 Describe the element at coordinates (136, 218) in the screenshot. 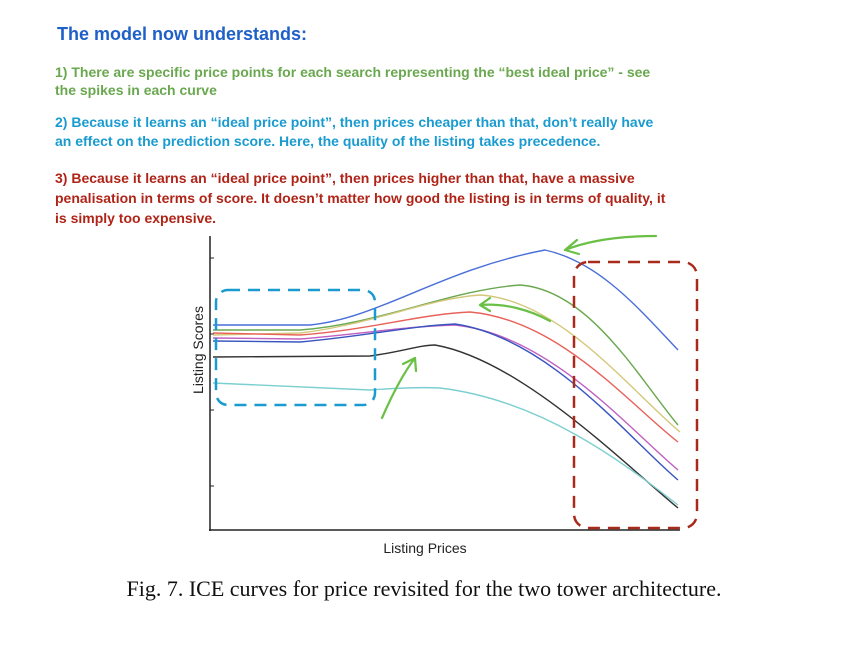

I see `line: is simply too expensive.` at that location.